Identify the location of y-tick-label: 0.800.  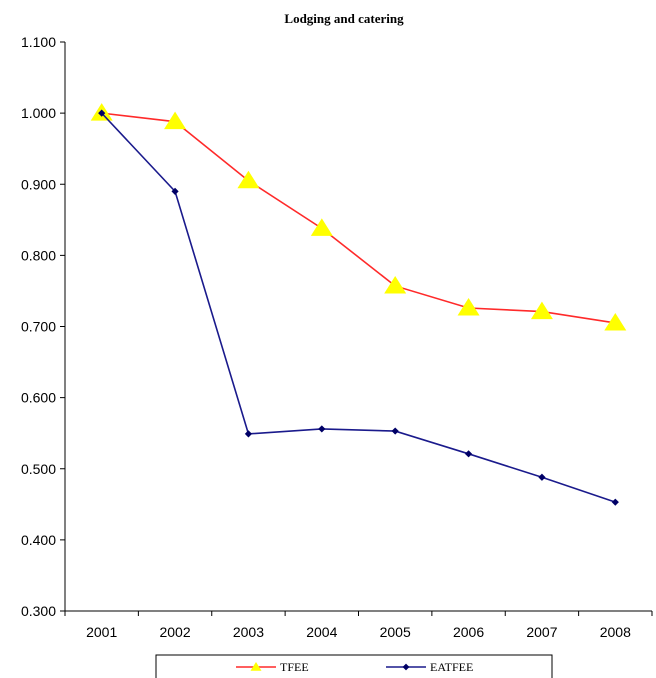
(38, 255).